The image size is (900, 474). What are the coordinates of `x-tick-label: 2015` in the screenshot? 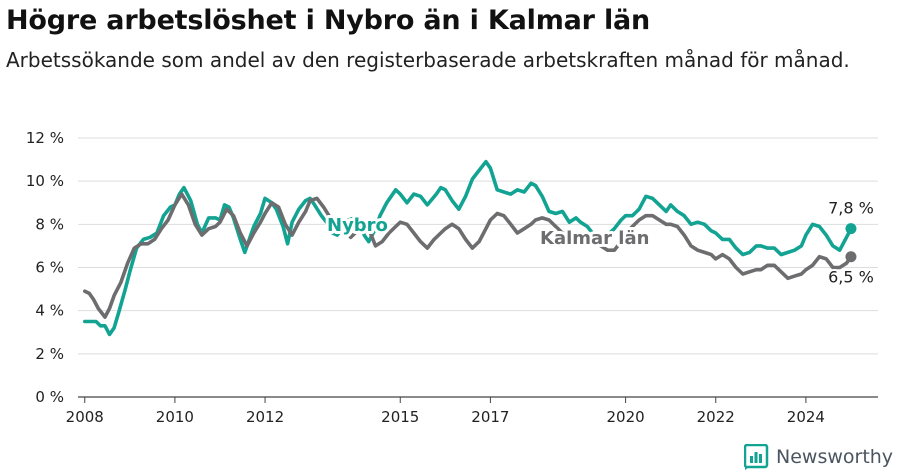 It's located at (400, 417).